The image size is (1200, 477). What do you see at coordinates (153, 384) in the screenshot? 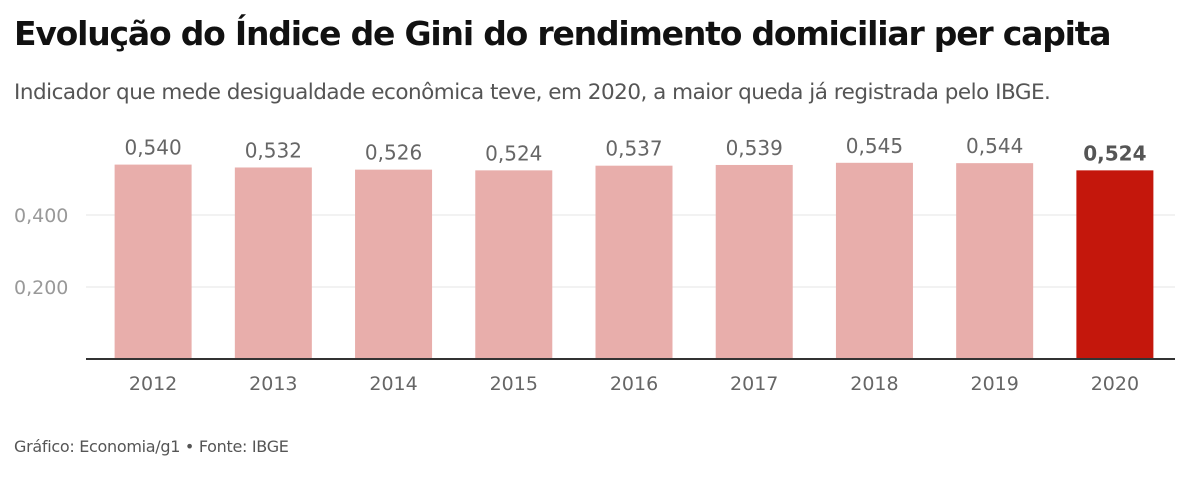
I see `x-tick-label: 2012` at bounding box center [153, 384].